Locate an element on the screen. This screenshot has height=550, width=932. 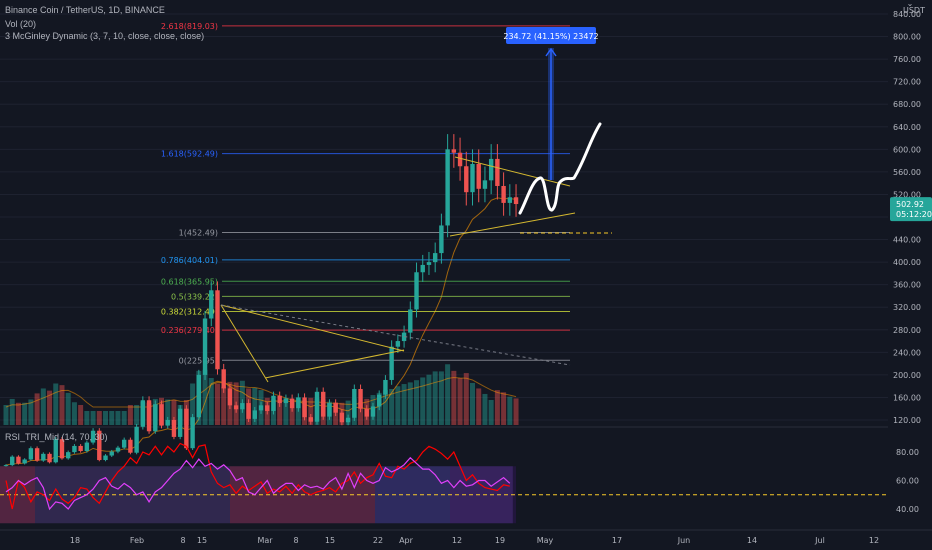
time-tick-label: 18 is located at coordinates (75, 540).